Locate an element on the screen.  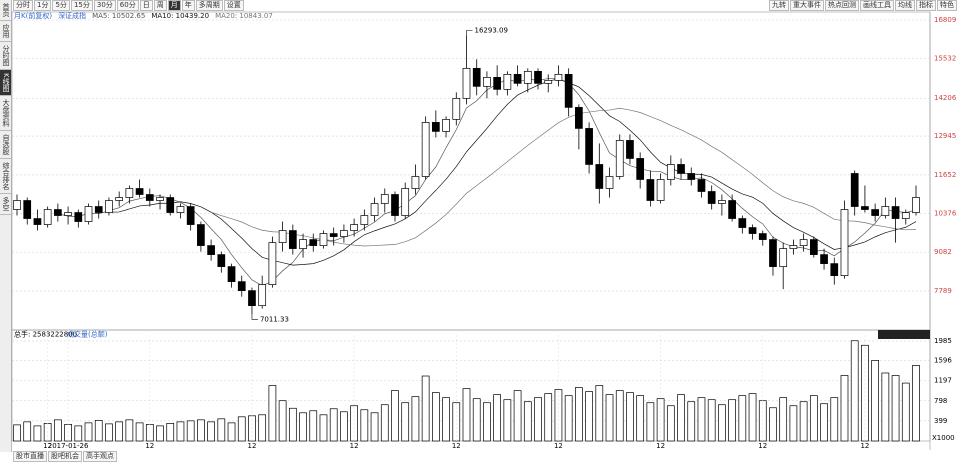
ma-label: MA10: 10439.20 is located at coordinates (180, 16).